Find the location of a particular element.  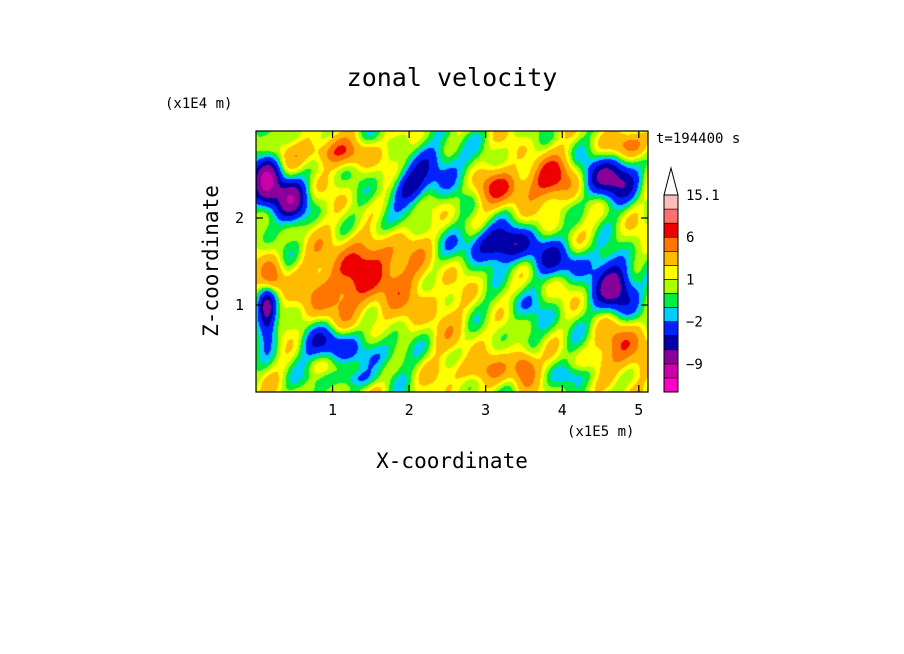

x-axis-label: X-coordinate is located at coordinates (452, 461).